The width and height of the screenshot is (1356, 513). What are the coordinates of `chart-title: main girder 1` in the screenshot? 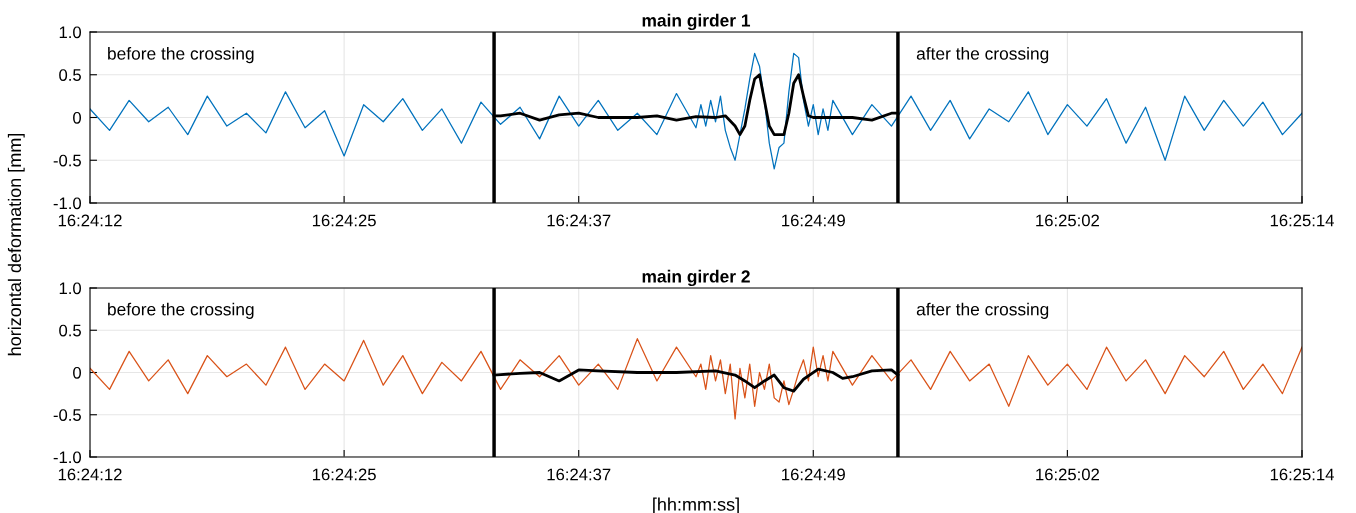 It's located at (696, 22).